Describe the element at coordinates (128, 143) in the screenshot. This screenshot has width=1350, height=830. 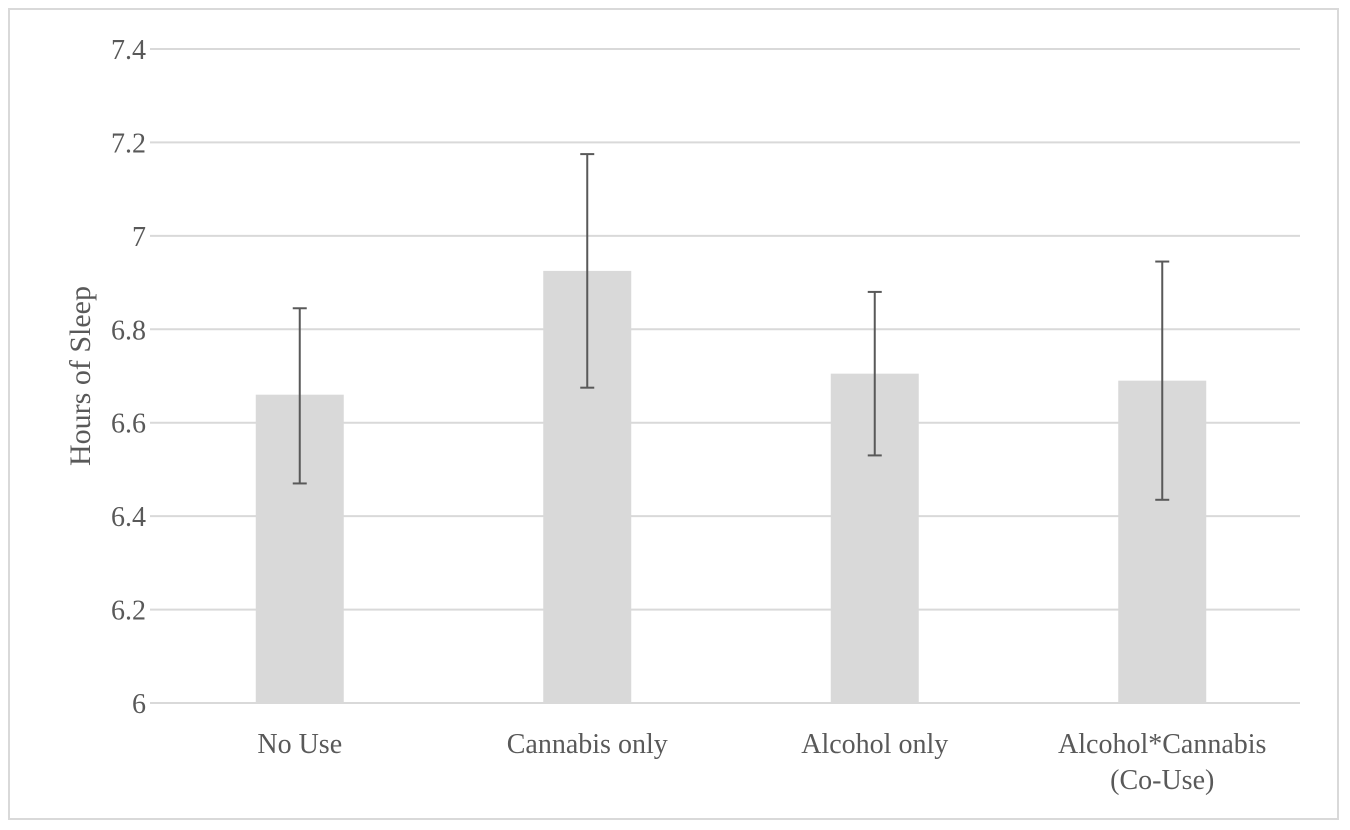
I see `y-tick-label: 7.2` at that location.